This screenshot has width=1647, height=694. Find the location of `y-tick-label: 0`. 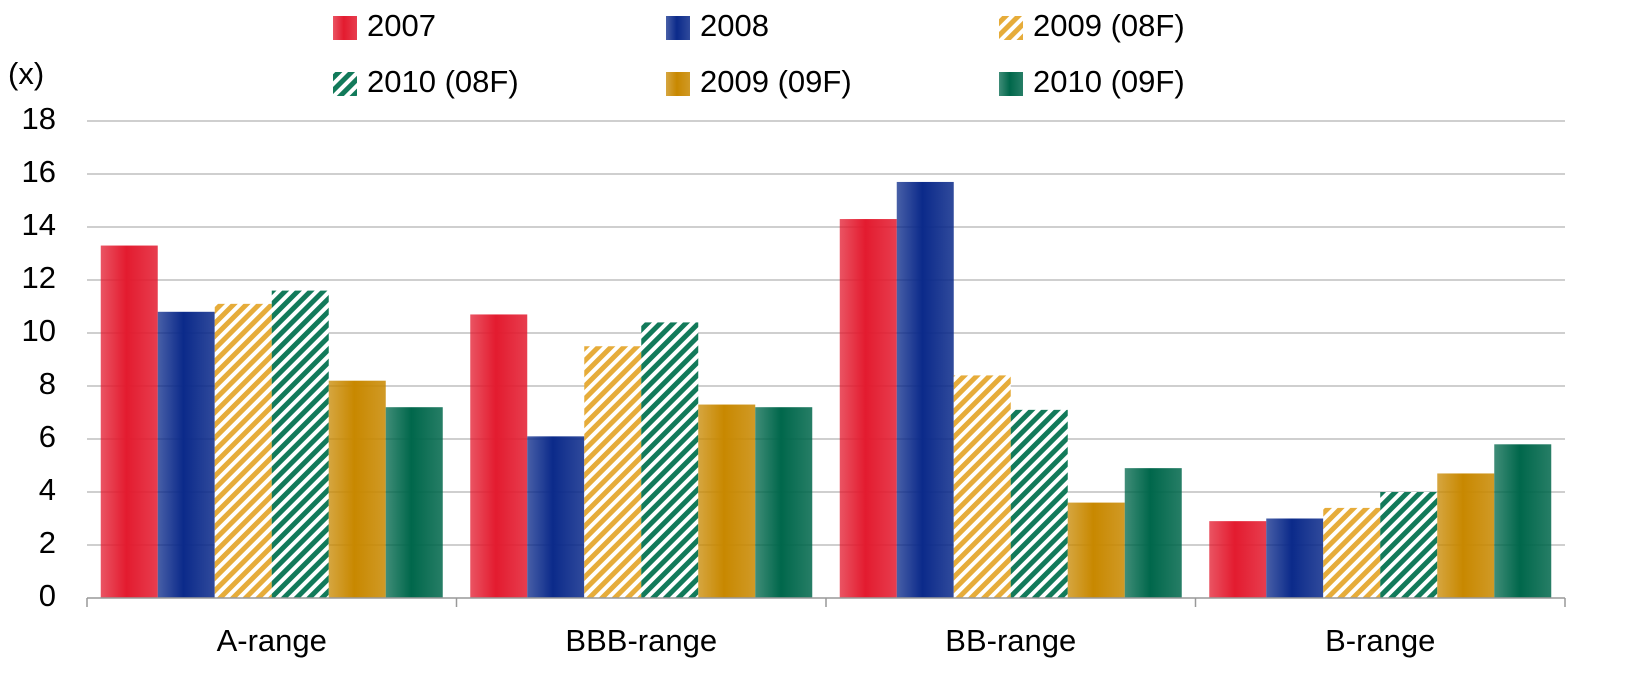

y-tick-label: 0 is located at coordinates (47, 595).